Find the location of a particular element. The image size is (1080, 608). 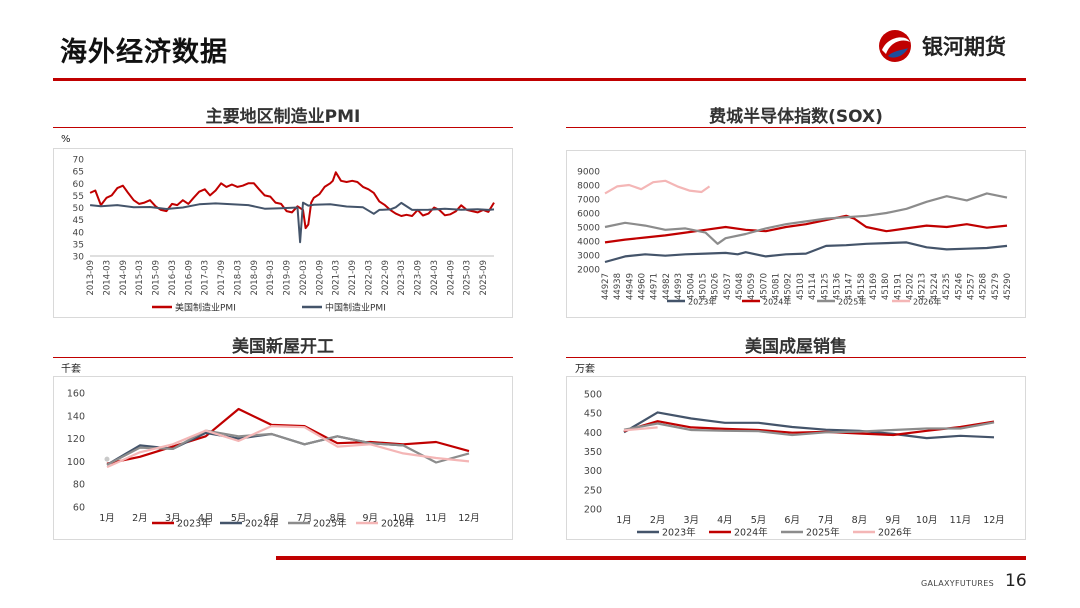

x-tick-label: 45180 is located at coordinates (886, 286).